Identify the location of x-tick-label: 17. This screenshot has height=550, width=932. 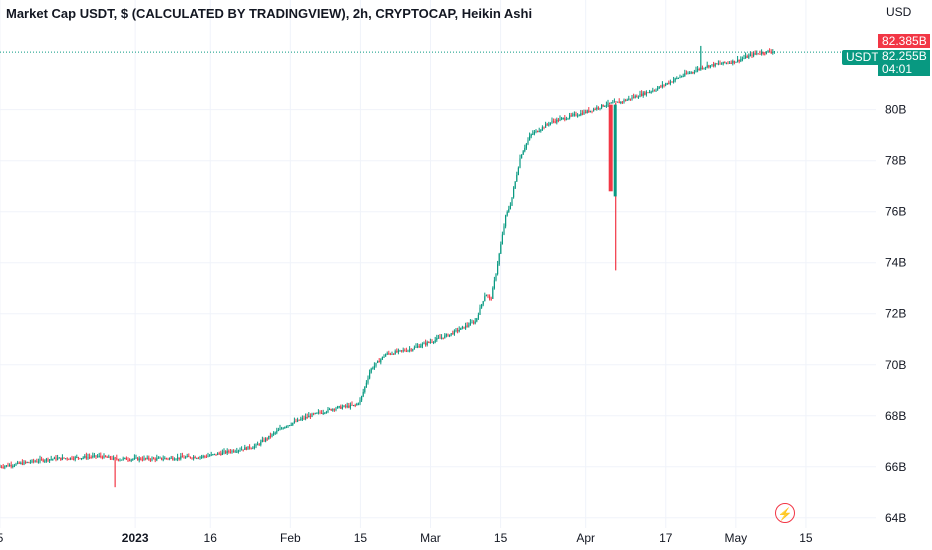
(666, 538).